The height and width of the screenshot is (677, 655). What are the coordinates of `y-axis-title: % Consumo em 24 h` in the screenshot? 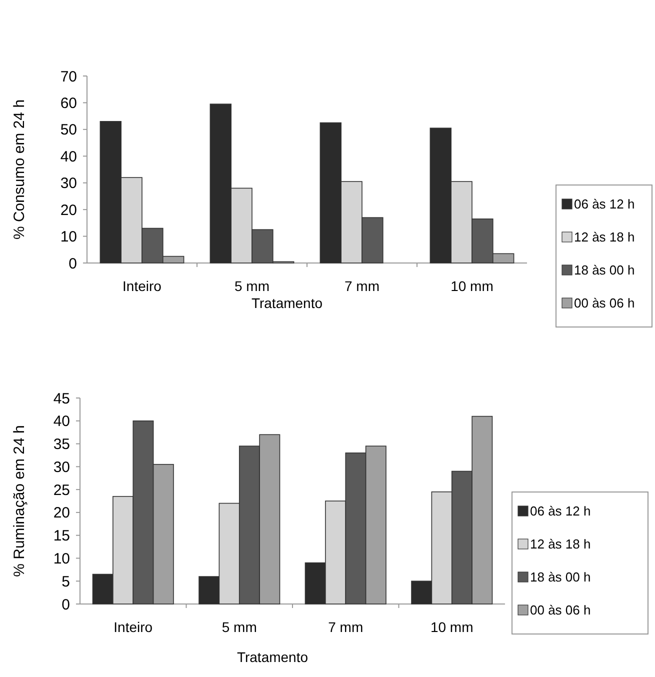 It's located at (19, 169).